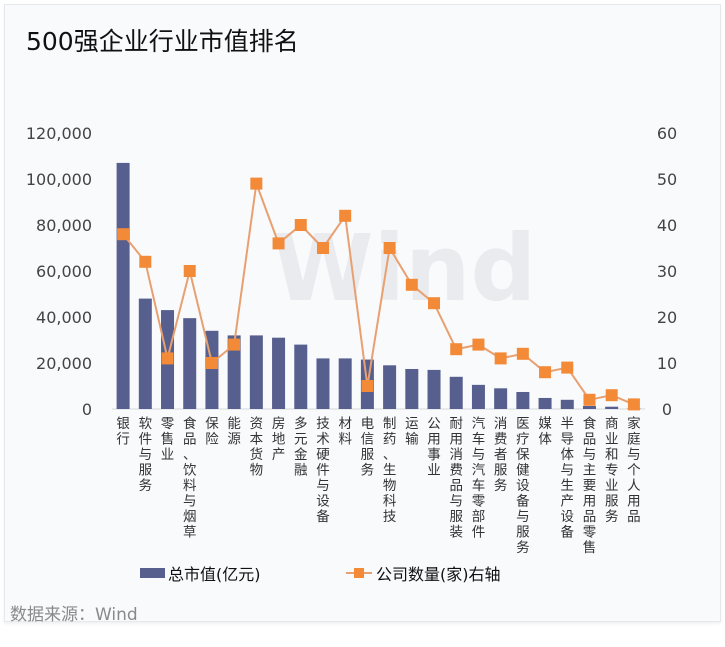 Image resolution: width=725 pixels, height=647 pixels. I want to click on left-axis-tick: 100,000, so click(59, 179).